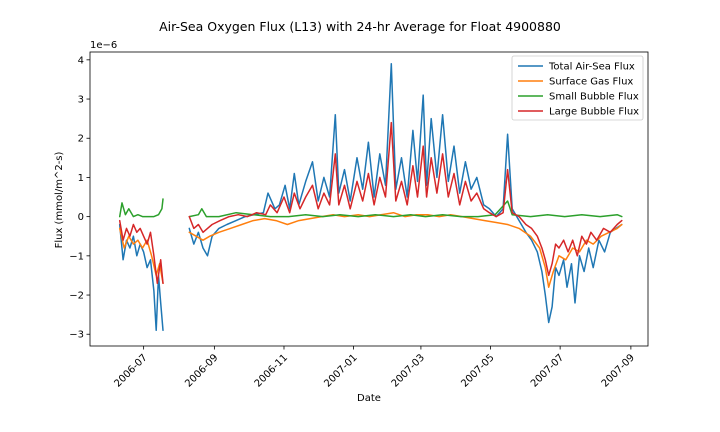  What do you see at coordinates (591, 82) in the screenshot?
I see `legend-label: Surface Gas Flux` at bounding box center [591, 82].